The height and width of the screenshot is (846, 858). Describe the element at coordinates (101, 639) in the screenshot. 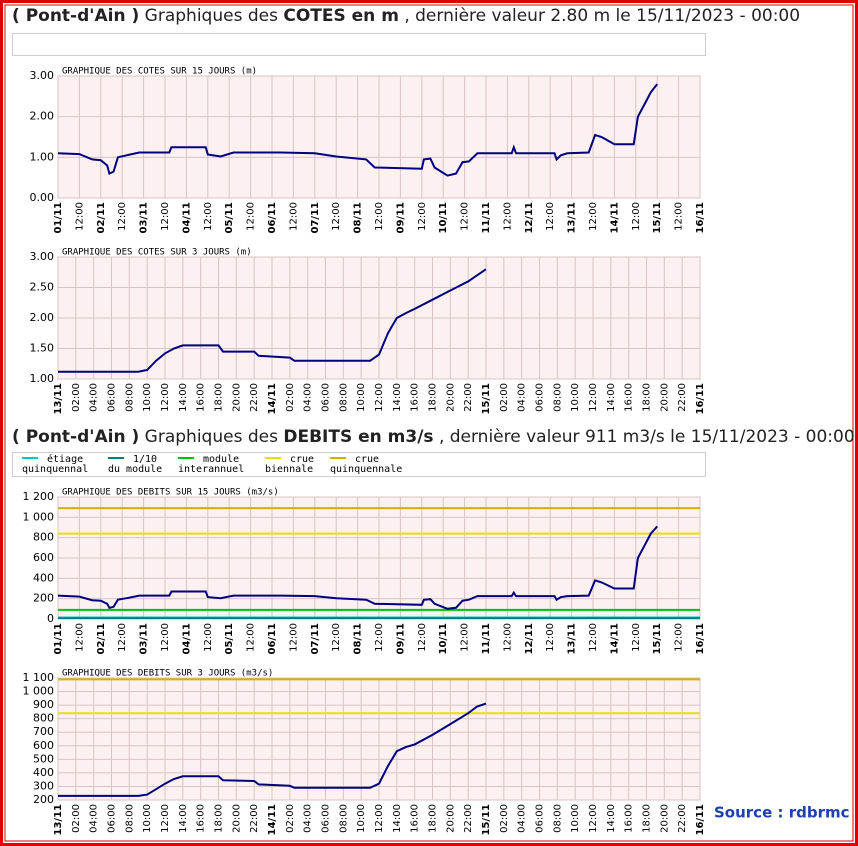

I see `x-tick-label: 02/11` at that location.